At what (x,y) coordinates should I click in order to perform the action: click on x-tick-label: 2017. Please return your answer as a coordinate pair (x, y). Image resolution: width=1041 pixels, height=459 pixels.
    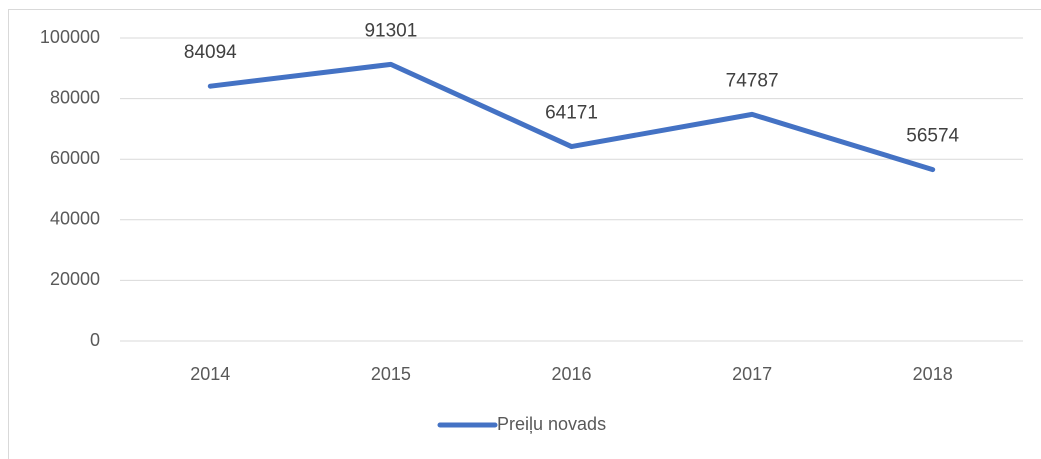
    Looking at the image, I should click on (752, 374).